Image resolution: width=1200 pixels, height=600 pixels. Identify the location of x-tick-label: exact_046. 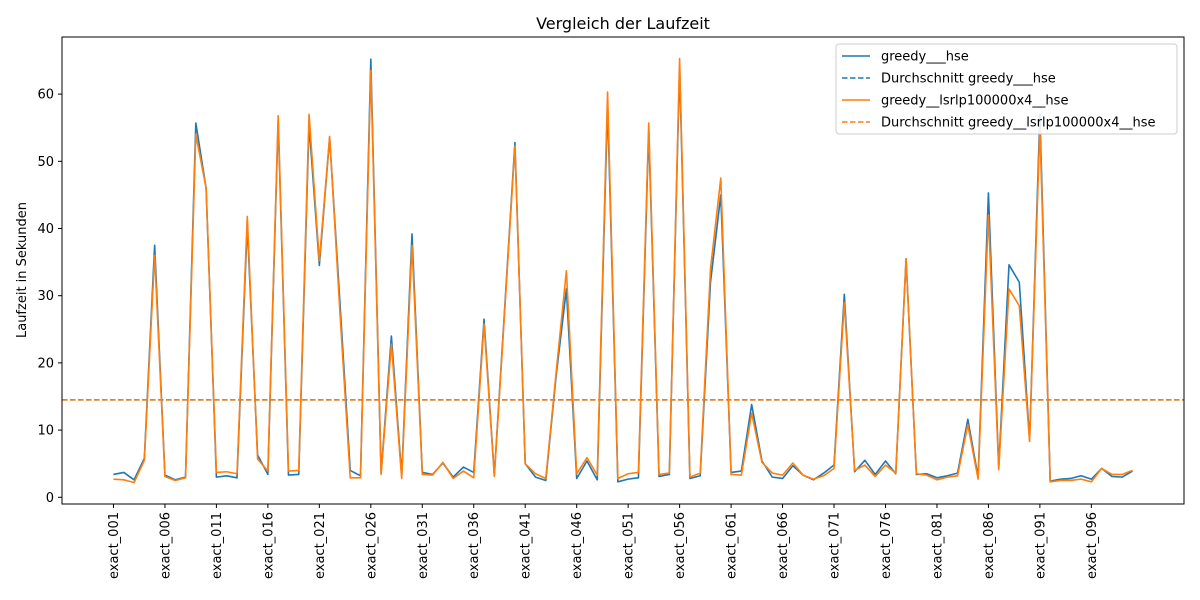
(577, 545).